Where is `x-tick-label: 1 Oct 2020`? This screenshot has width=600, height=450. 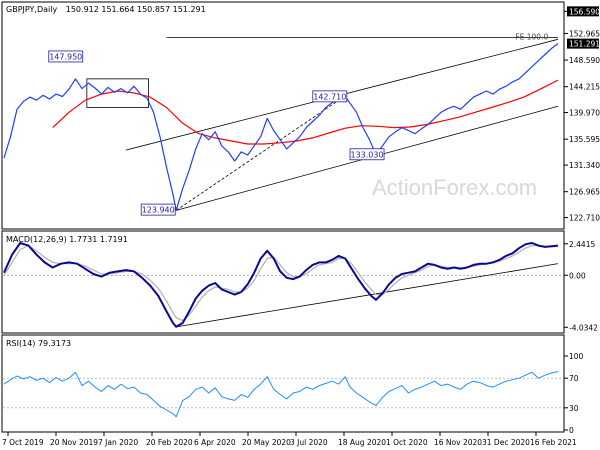
x-tick-label: 1 Oct 2020 is located at coordinates (407, 442).